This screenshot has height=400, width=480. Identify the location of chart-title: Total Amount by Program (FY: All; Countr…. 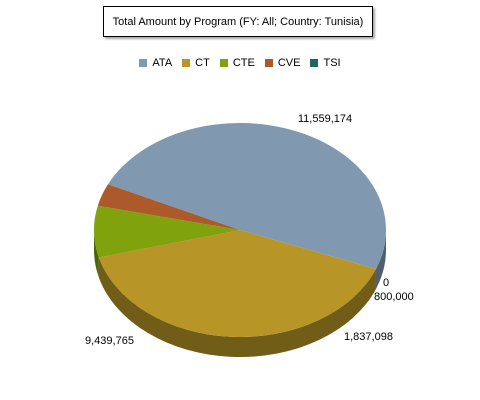
(238, 21).